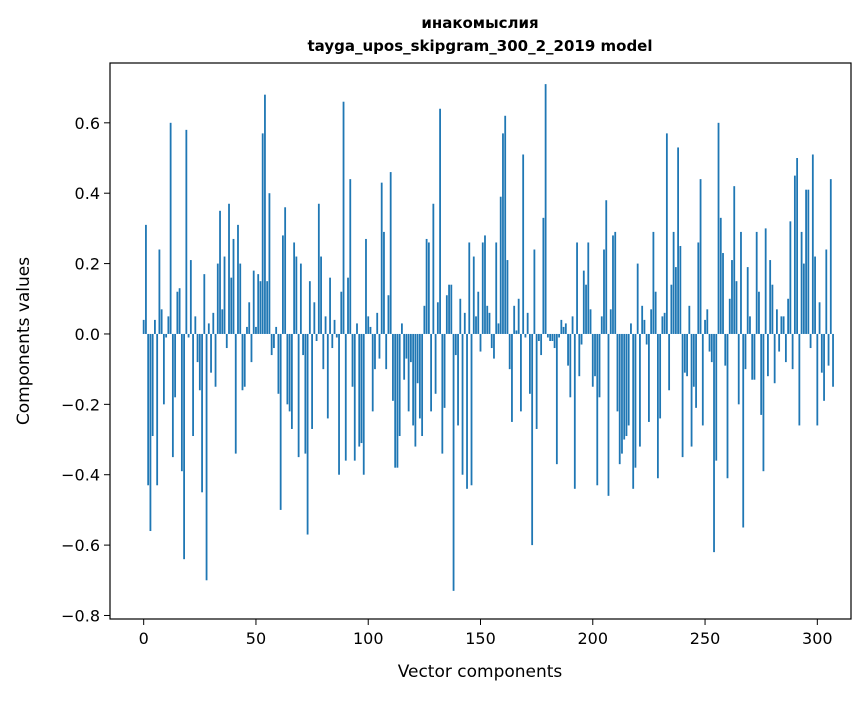 The width and height of the screenshot is (867, 701). Describe the element at coordinates (24, 341) in the screenshot. I see `y-axis-label: Components values` at that location.